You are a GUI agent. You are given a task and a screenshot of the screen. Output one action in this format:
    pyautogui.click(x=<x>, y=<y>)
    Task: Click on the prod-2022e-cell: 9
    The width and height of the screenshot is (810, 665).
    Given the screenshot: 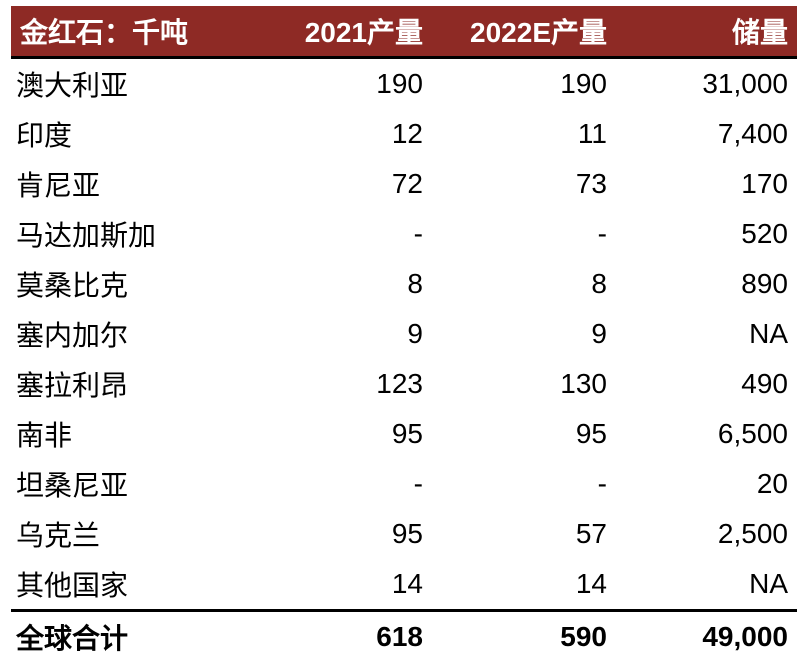 What is the action you would take?
    pyautogui.click(x=599, y=333)
    